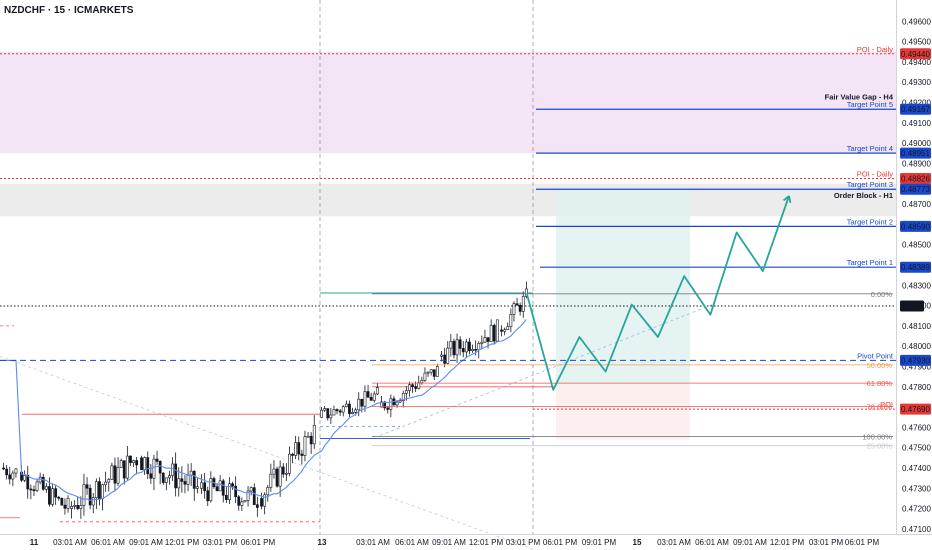 This screenshot has height=550, width=932. I want to click on price-tick-label: 0.49400, so click(916, 62).